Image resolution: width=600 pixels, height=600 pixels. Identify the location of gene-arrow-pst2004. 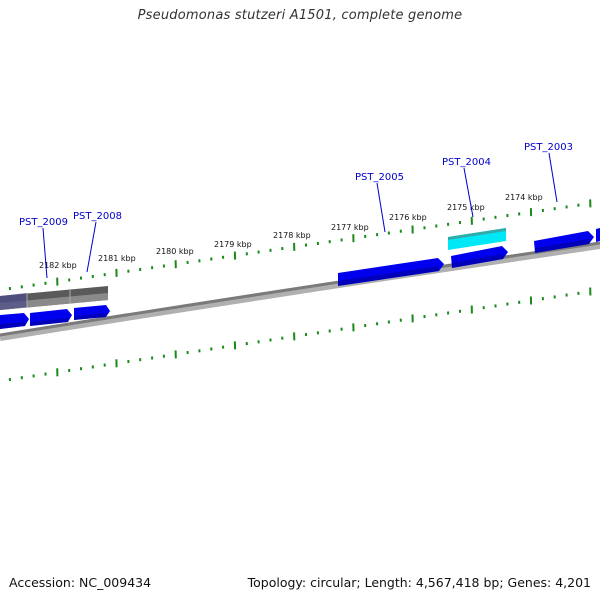
(479, 257).